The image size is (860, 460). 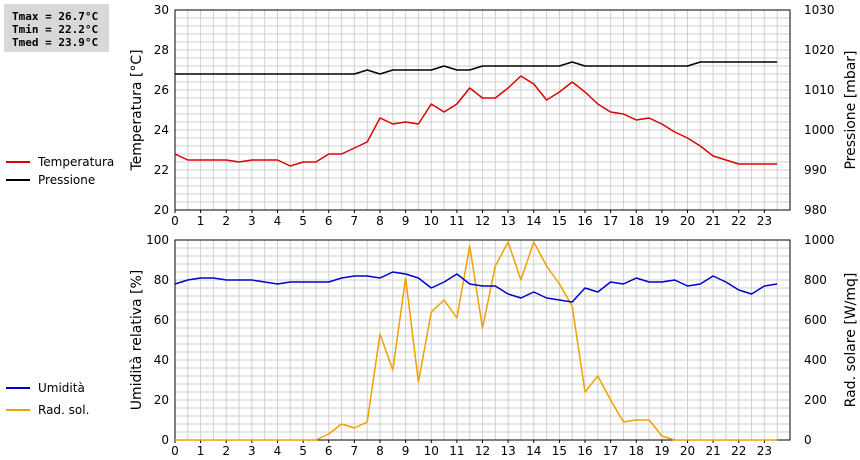 What do you see at coordinates (815, 360) in the screenshot?
I see `chart-2-y2tick-label: 400` at bounding box center [815, 360].